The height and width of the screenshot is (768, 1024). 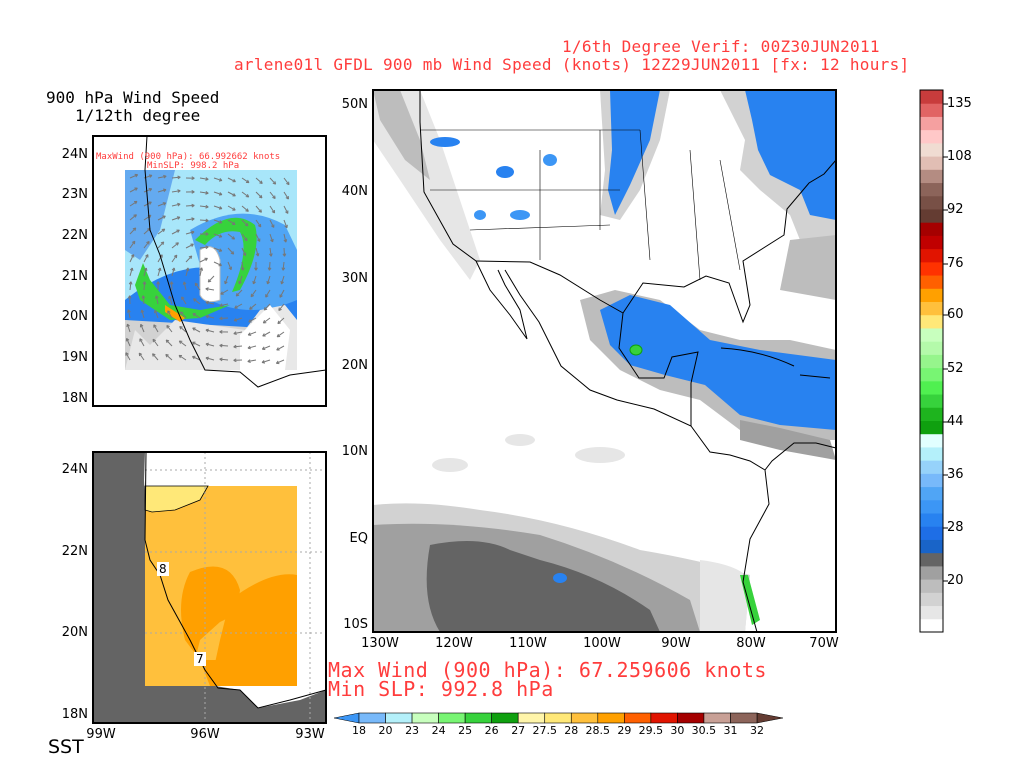 What do you see at coordinates (163, 569) in the screenshot?
I see `contour-label: 8` at bounding box center [163, 569].